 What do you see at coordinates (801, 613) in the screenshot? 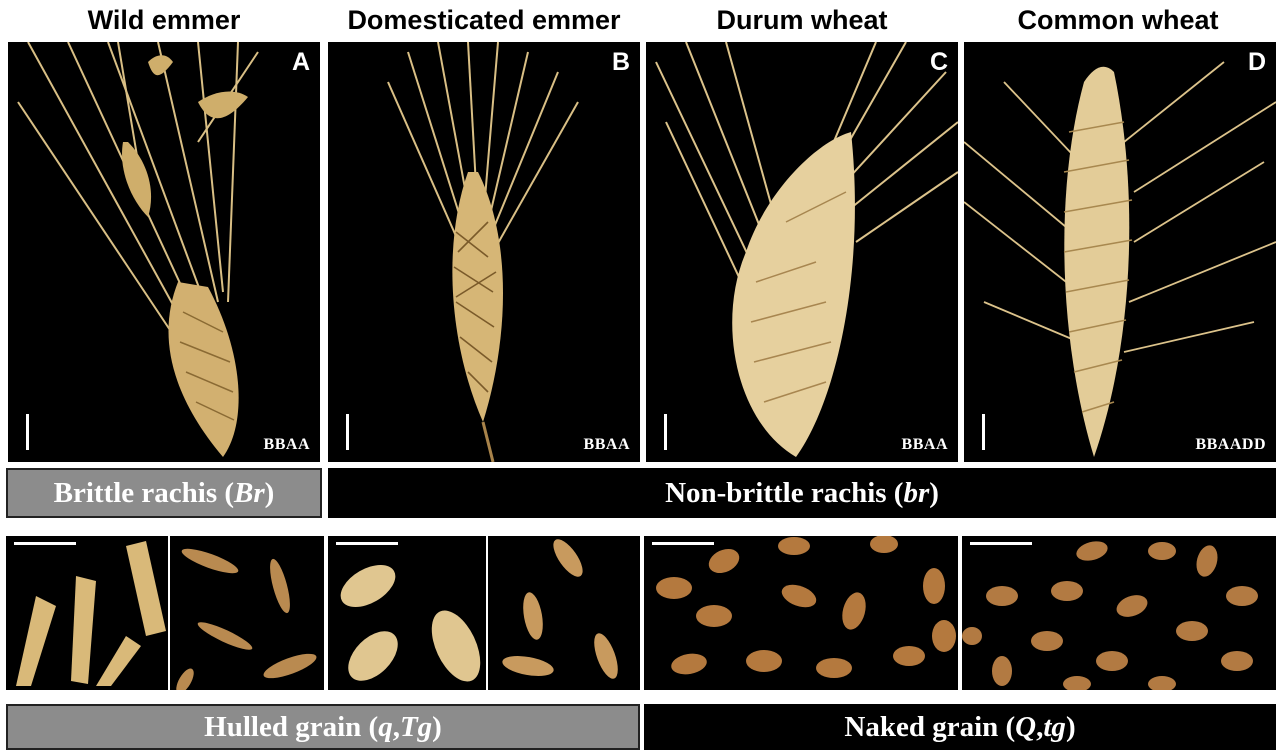
I see `grain-photo-durum-wheat-kernels` at bounding box center [801, 613].